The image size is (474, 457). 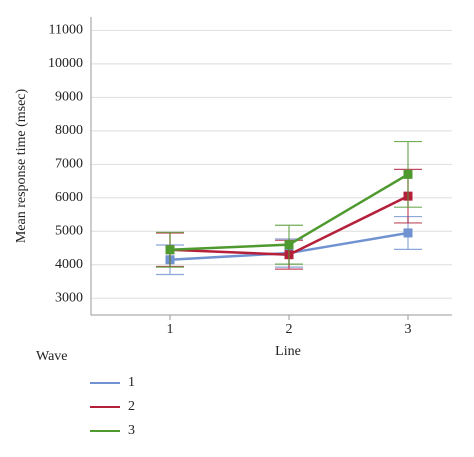 I want to click on x-tick-label: 1, so click(x=170, y=329).